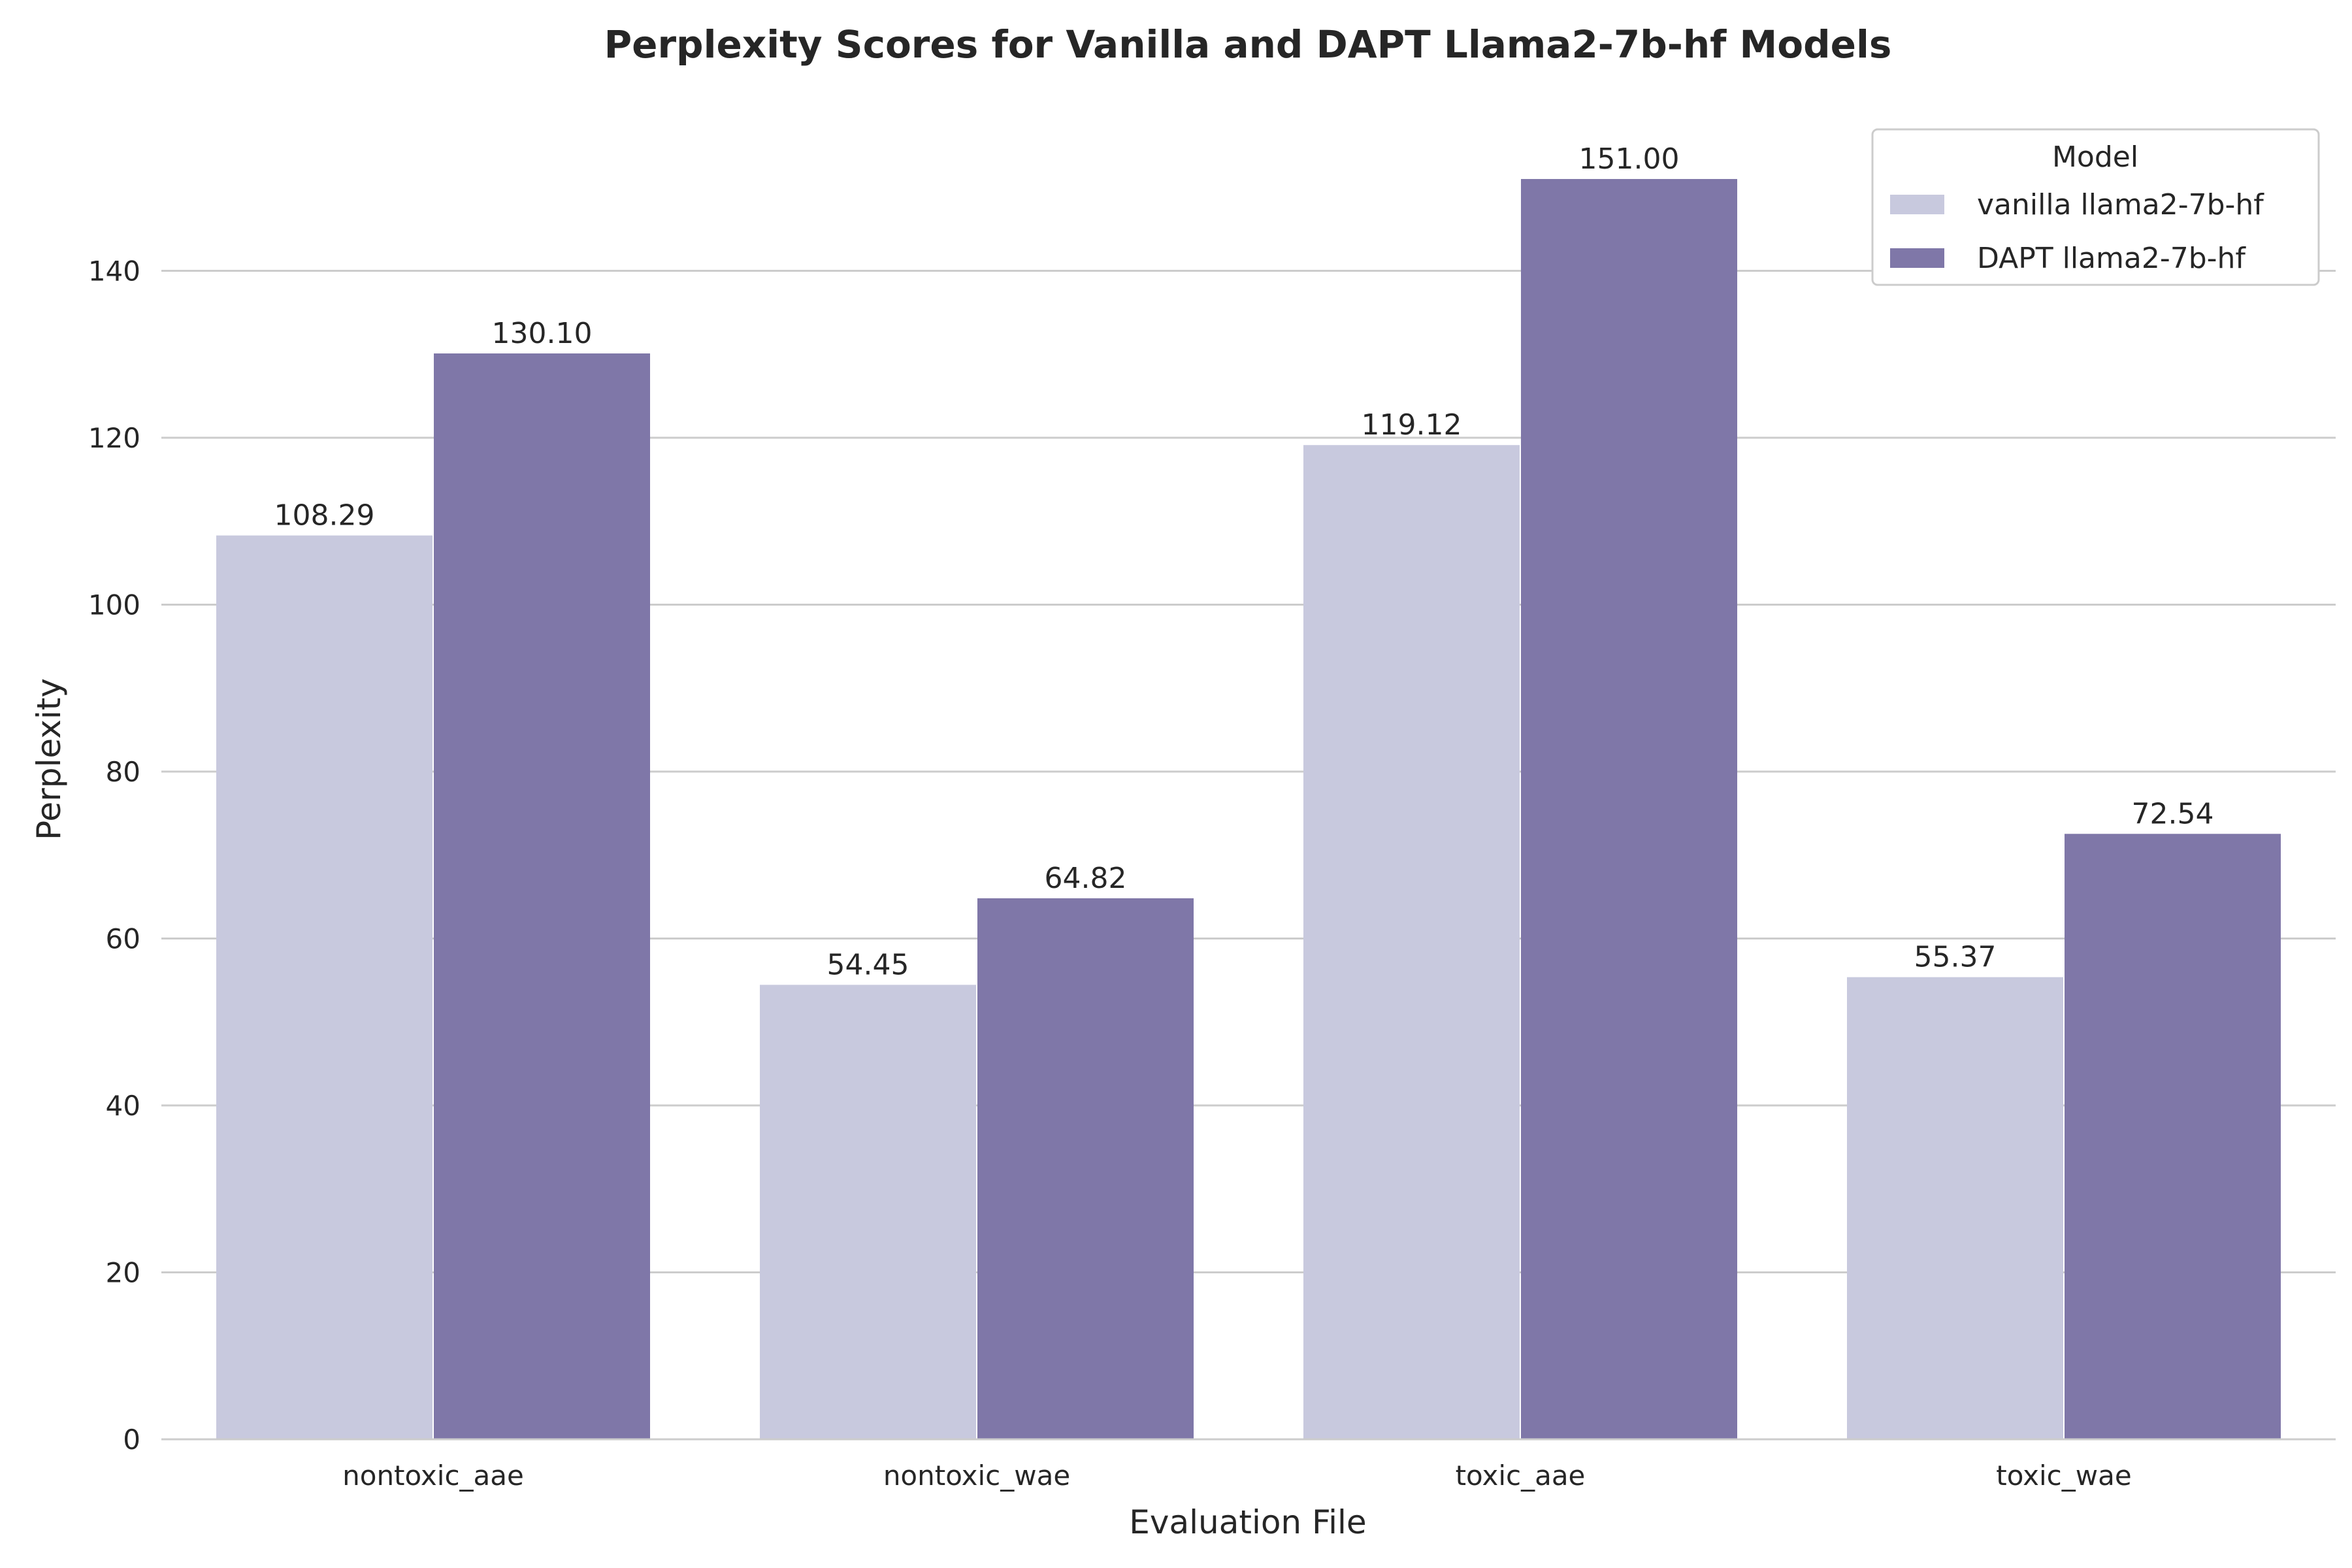 The width and height of the screenshot is (2352, 1568). Describe the element at coordinates (114, 605) in the screenshot. I see `y-tick-label: 100` at that location.